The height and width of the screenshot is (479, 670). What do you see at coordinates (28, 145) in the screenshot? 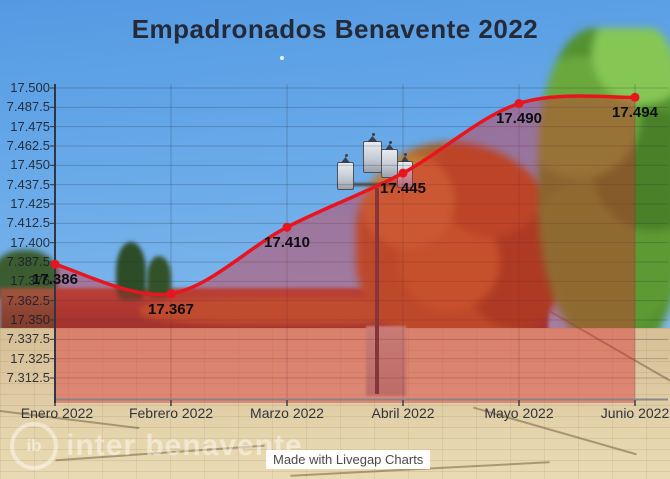
I see `y-tick-label: 7.462.5` at bounding box center [28, 145].